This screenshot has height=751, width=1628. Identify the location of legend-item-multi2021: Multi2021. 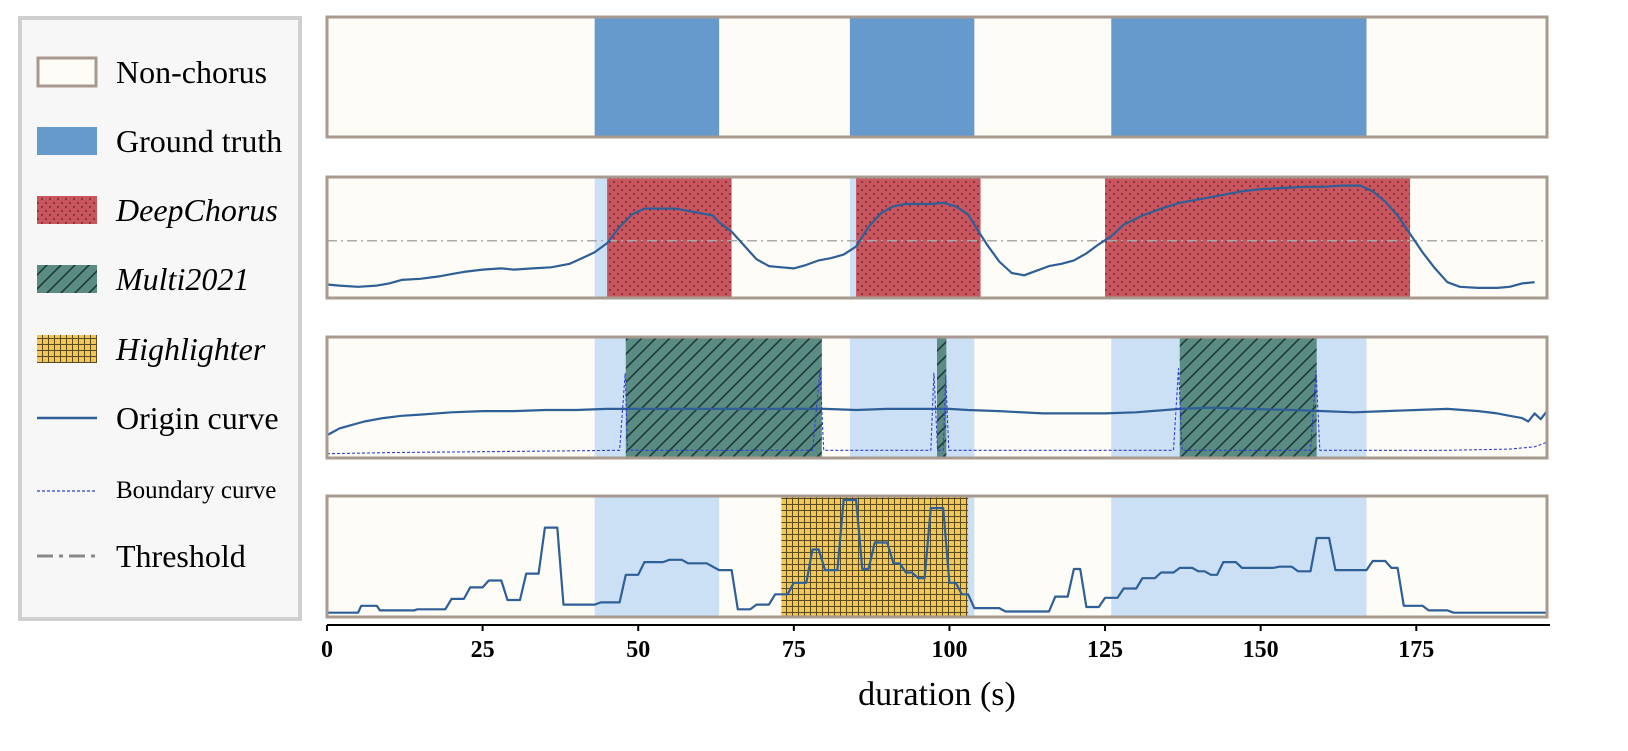
(142, 279).